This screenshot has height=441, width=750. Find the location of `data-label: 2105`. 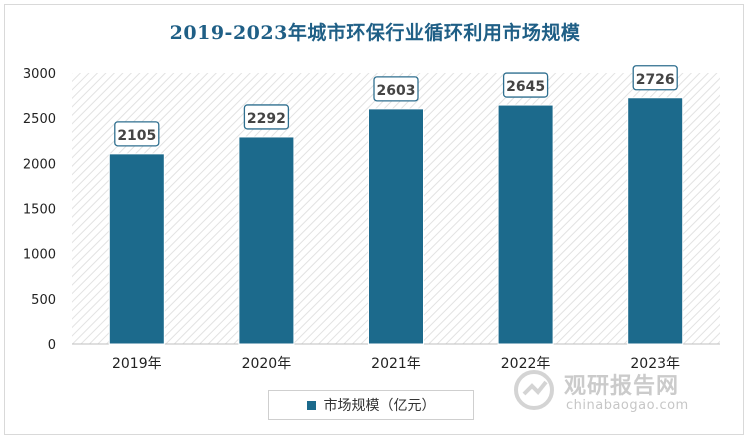

data-label: 2105 is located at coordinates (136, 136).